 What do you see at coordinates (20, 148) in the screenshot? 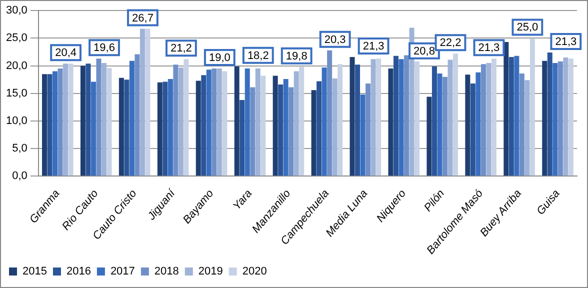
I see `y-tick-label: 5,0` at bounding box center [20, 148].